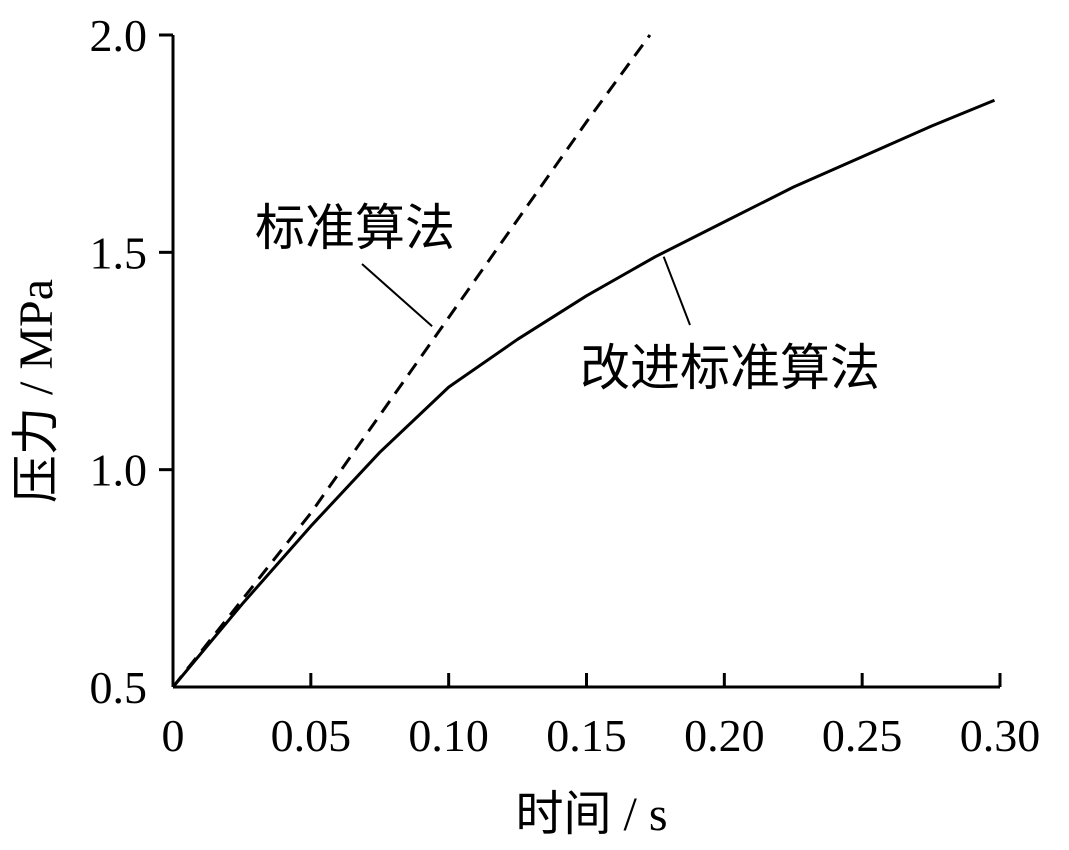  What do you see at coordinates (355, 228) in the screenshot?
I see `annotation-label: 标准算法` at bounding box center [355, 228].